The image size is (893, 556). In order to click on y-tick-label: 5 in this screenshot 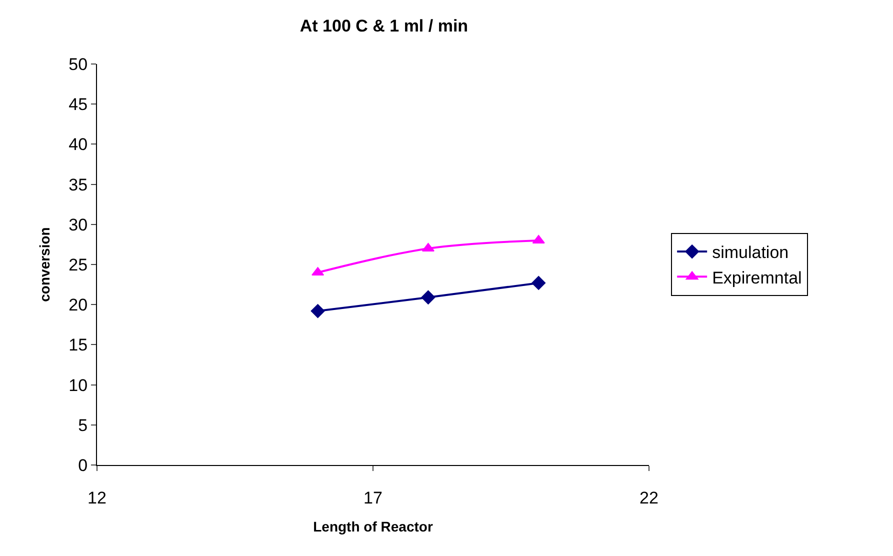, I will do `click(83, 425)`.